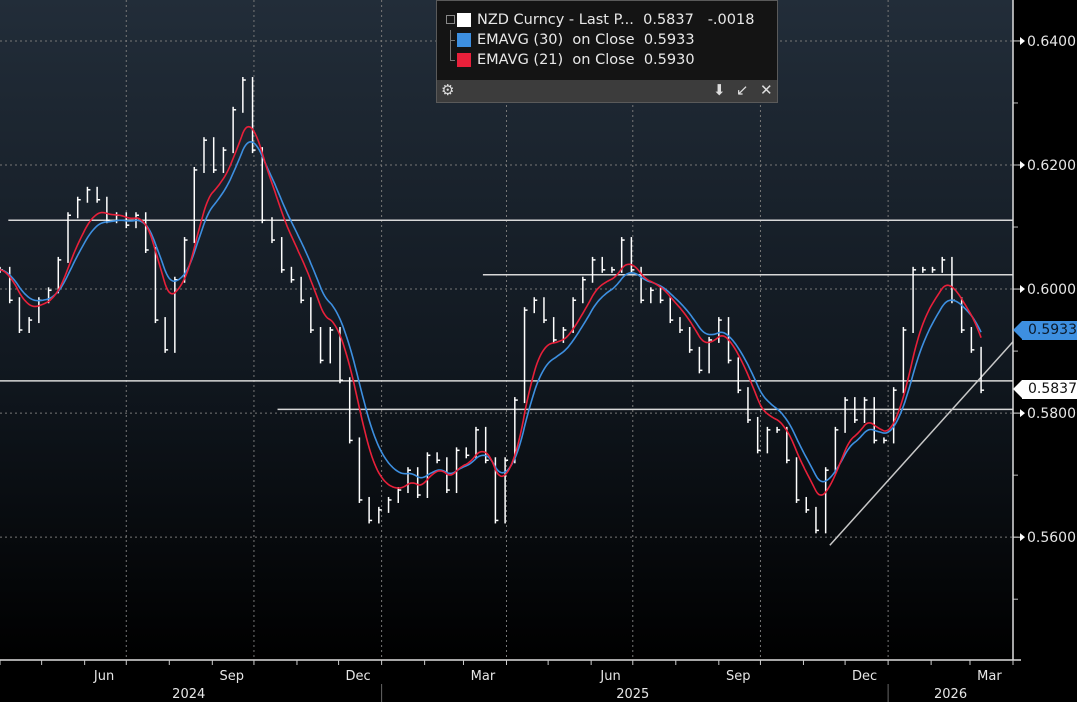 This screenshot has width=1077, height=702. I want to click on gear-icon: ⚙, so click(448, 90).